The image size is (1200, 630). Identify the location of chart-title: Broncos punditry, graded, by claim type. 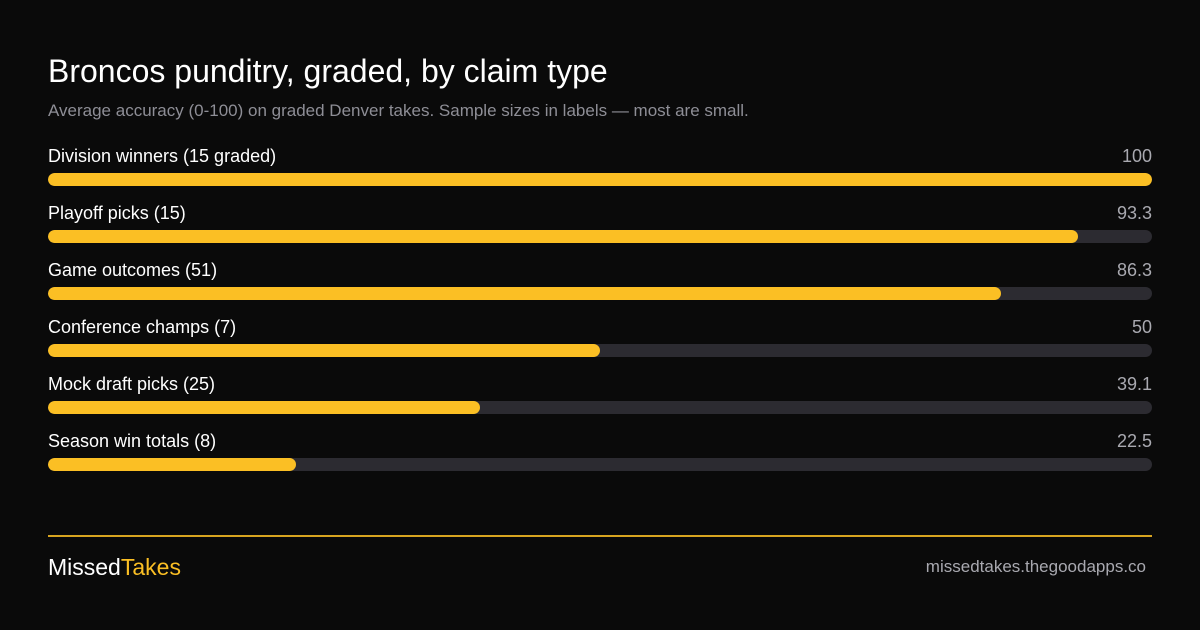
(328, 71).